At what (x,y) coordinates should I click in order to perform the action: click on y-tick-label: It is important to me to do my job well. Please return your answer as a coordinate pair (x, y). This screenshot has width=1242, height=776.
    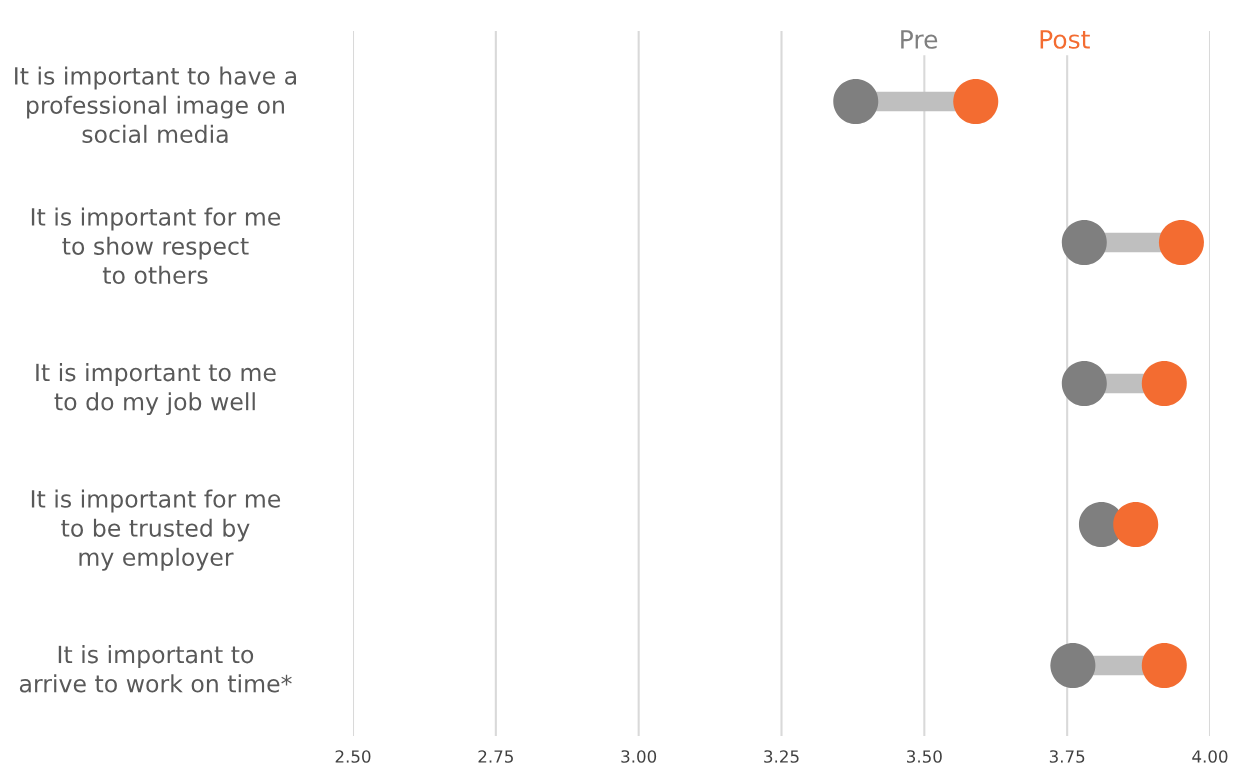
    Looking at the image, I should click on (156, 389).